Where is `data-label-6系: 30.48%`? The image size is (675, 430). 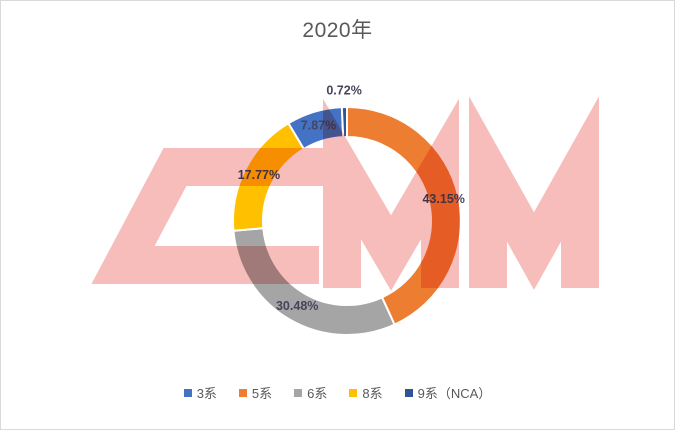
data-label-6系: 30.48% is located at coordinates (297, 306).